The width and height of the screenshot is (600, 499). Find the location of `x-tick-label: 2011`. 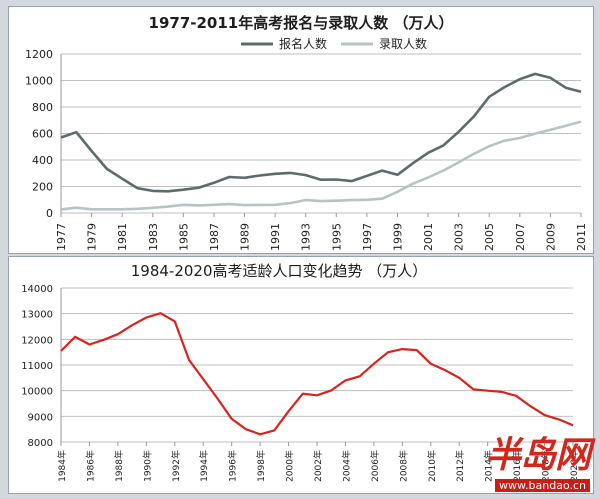

x-tick-label: 2011 is located at coordinates (581, 237).